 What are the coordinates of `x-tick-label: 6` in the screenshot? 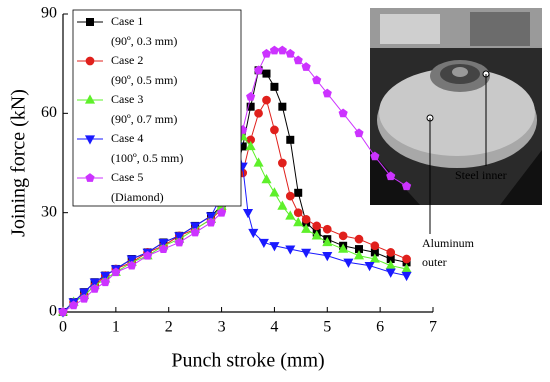 It's located at (380, 327).